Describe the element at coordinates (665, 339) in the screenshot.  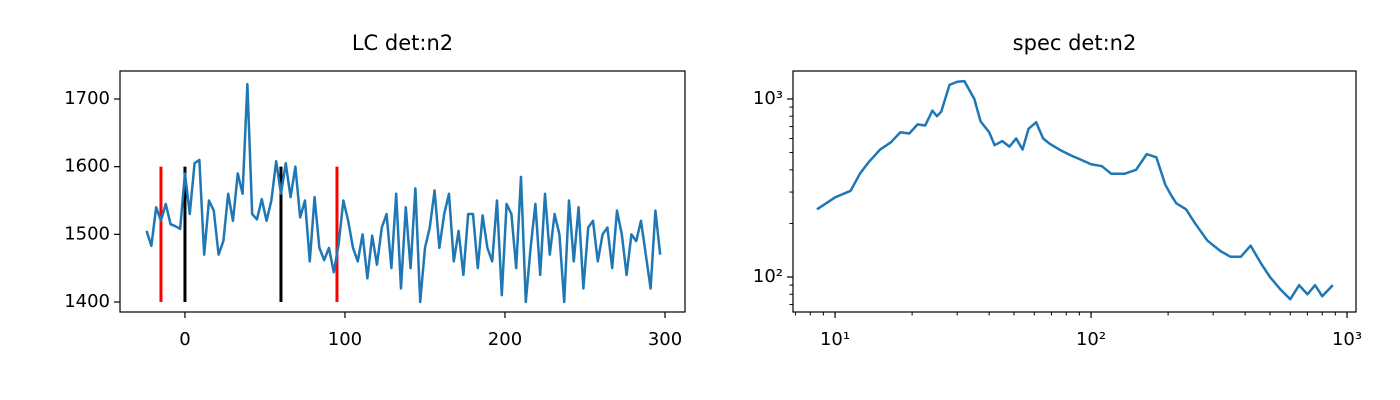
I see `x-tick-label: 300` at that location.